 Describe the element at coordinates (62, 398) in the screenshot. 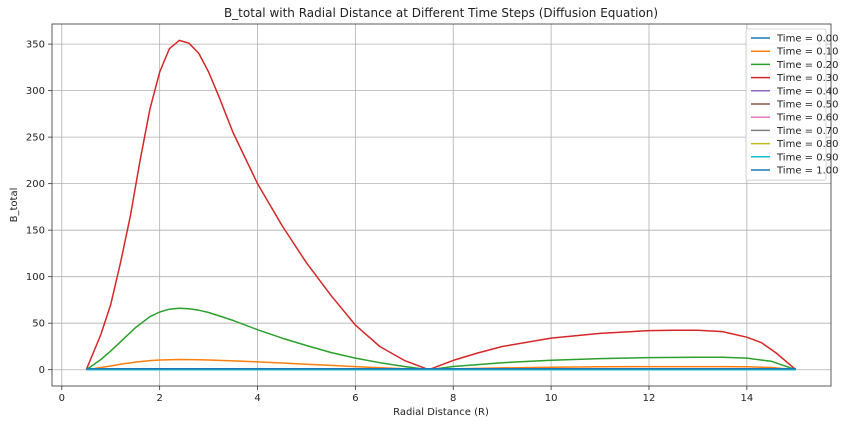

I see `x-tick-label: 0` at that location.